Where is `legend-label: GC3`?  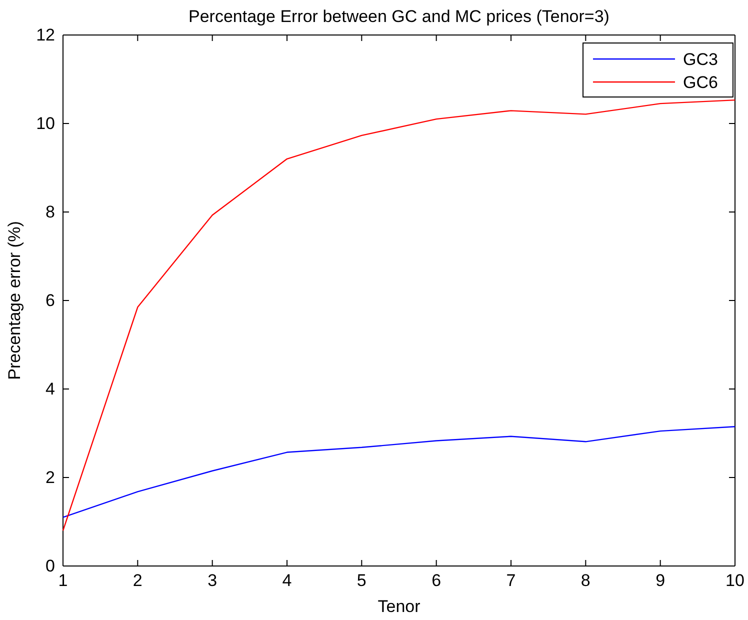
legend-label: GC3 is located at coordinates (700, 59).